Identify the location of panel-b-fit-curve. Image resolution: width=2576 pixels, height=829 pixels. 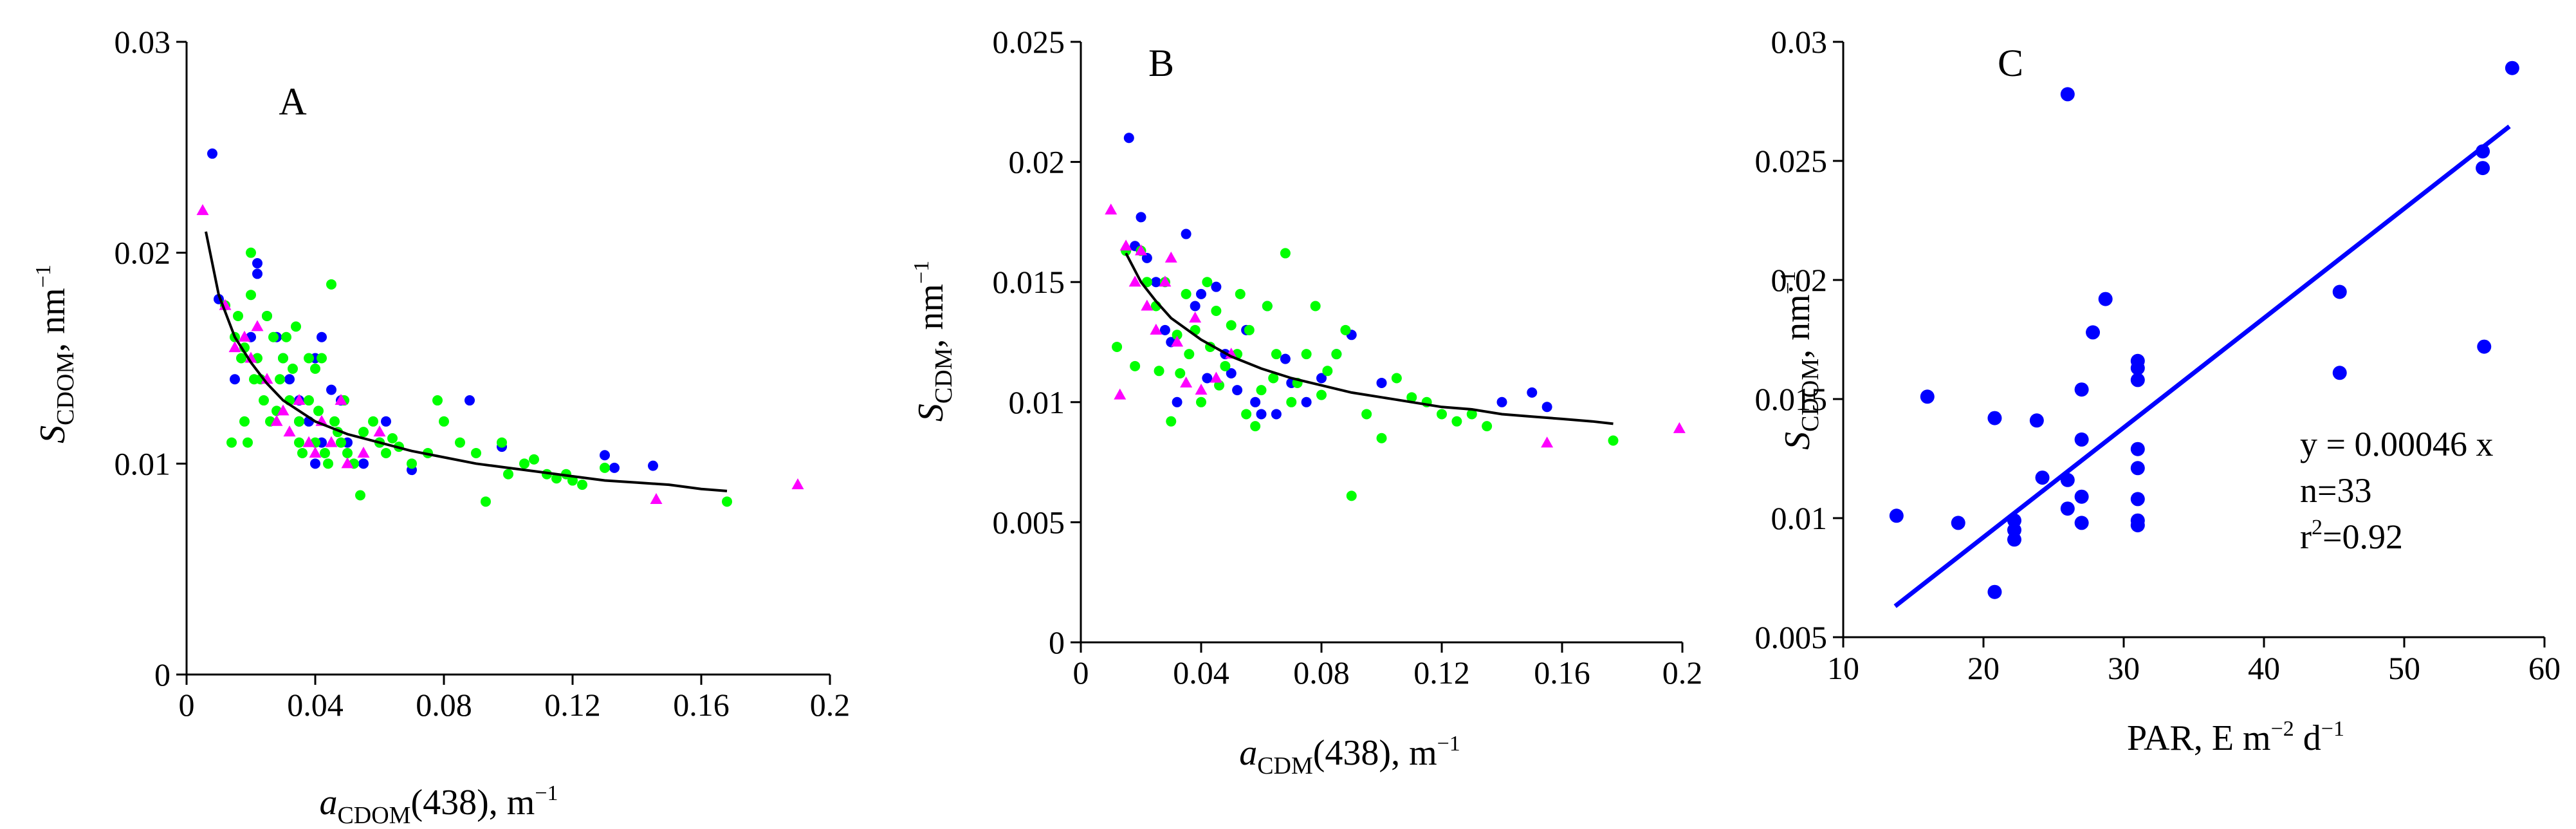
(1369, 339).